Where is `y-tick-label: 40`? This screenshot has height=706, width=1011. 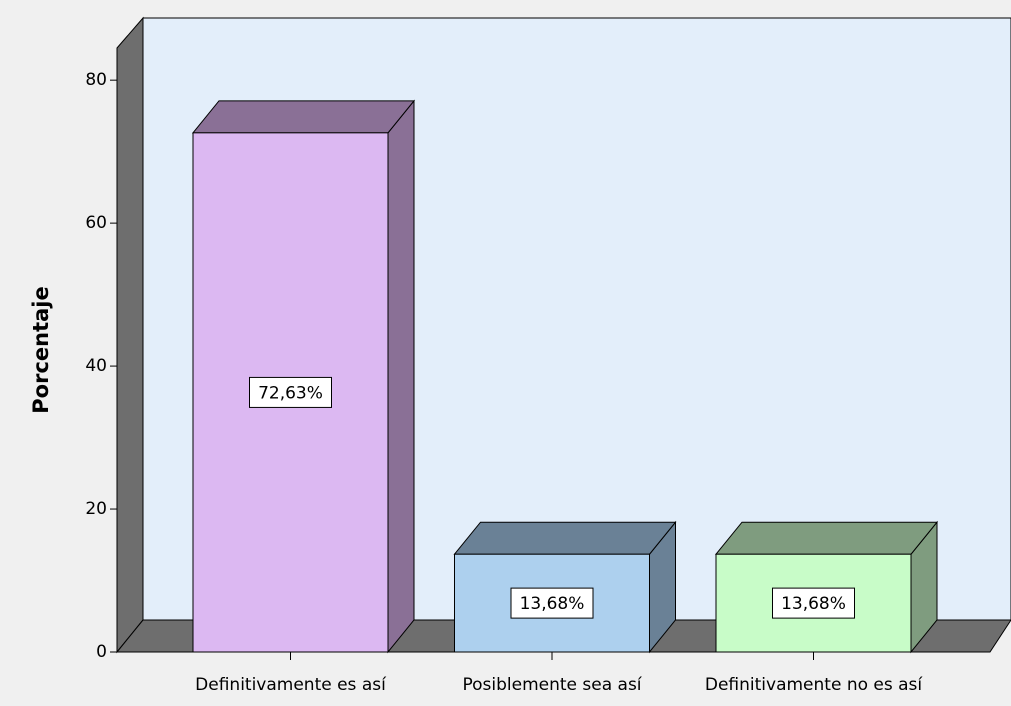 y-tick-label: 40 is located at coordinates (96, 366).